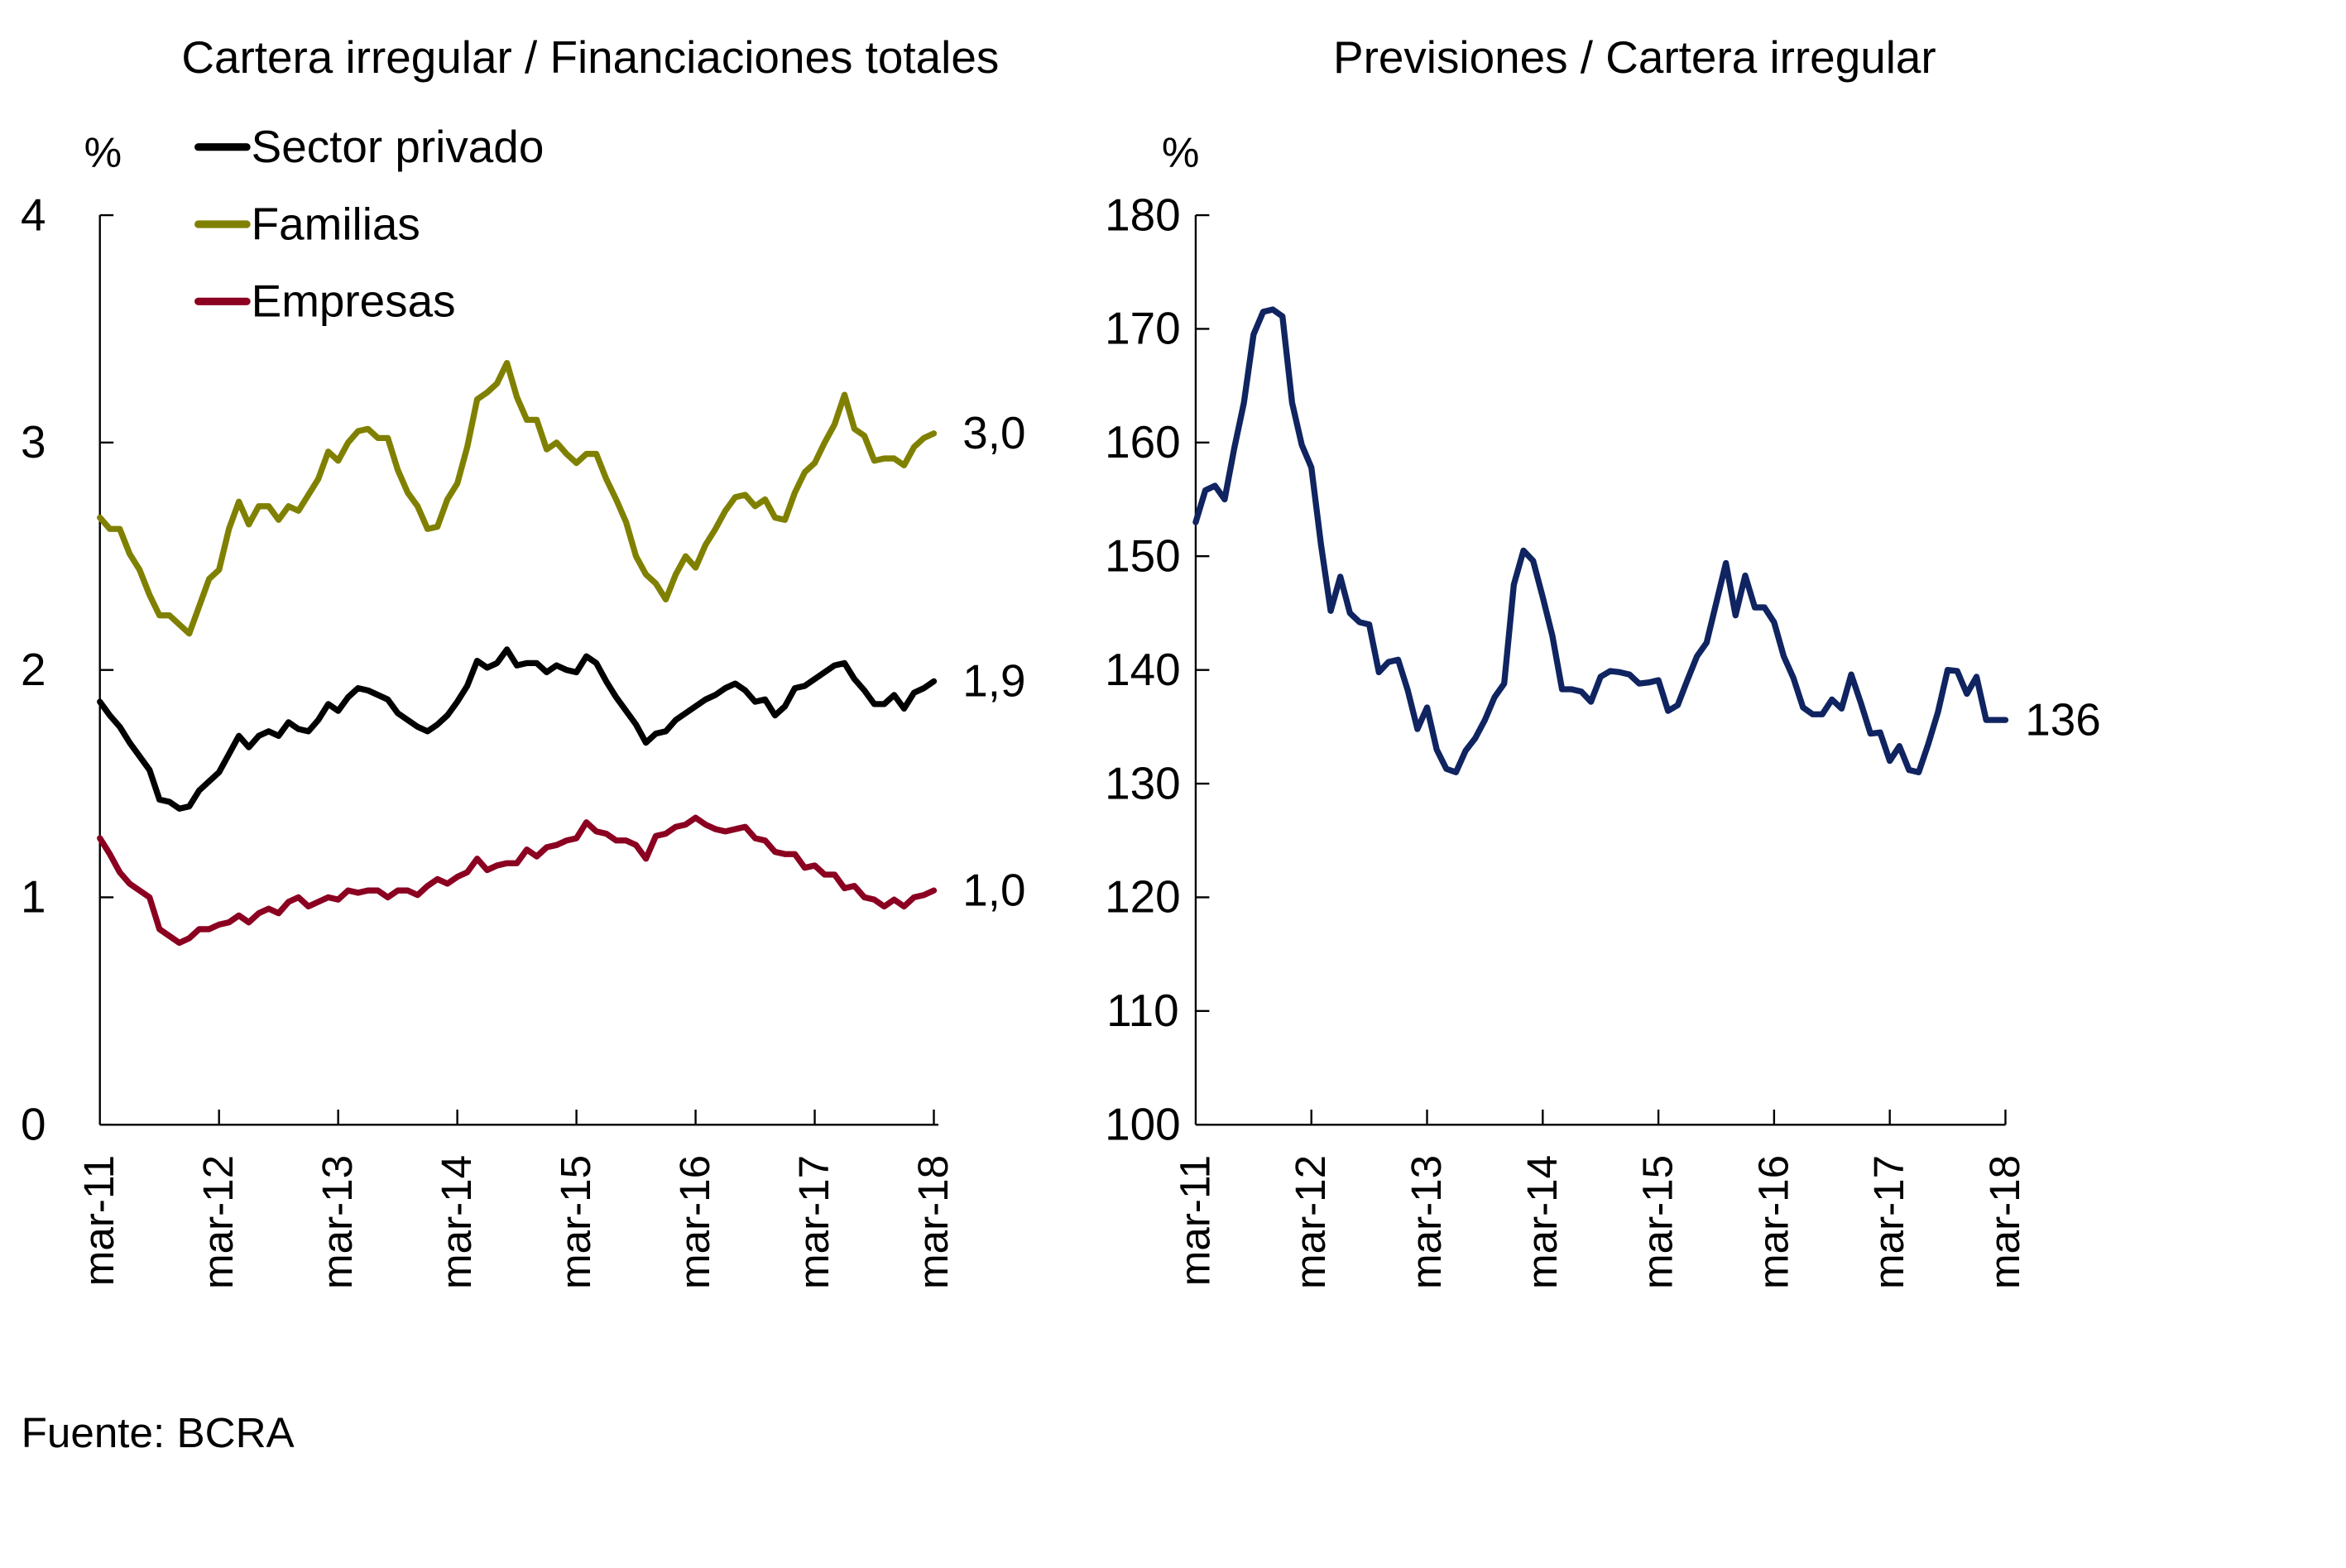 Image resolution: width=2346 pixels, height=1568 pixels. I want to click on chart-title: Previsiones / Cartera irregular, so click(1635, 57).